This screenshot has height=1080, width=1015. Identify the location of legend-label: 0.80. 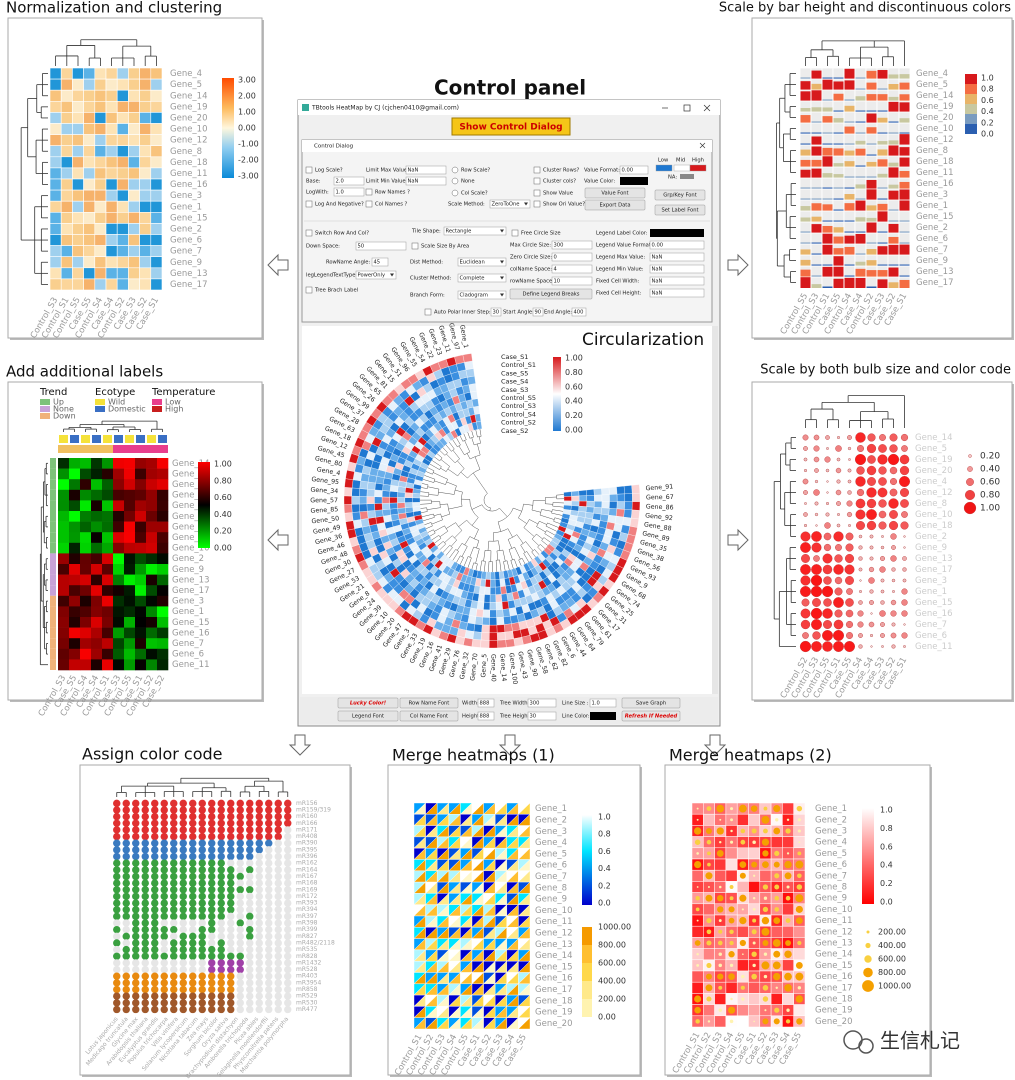
(574, 372).